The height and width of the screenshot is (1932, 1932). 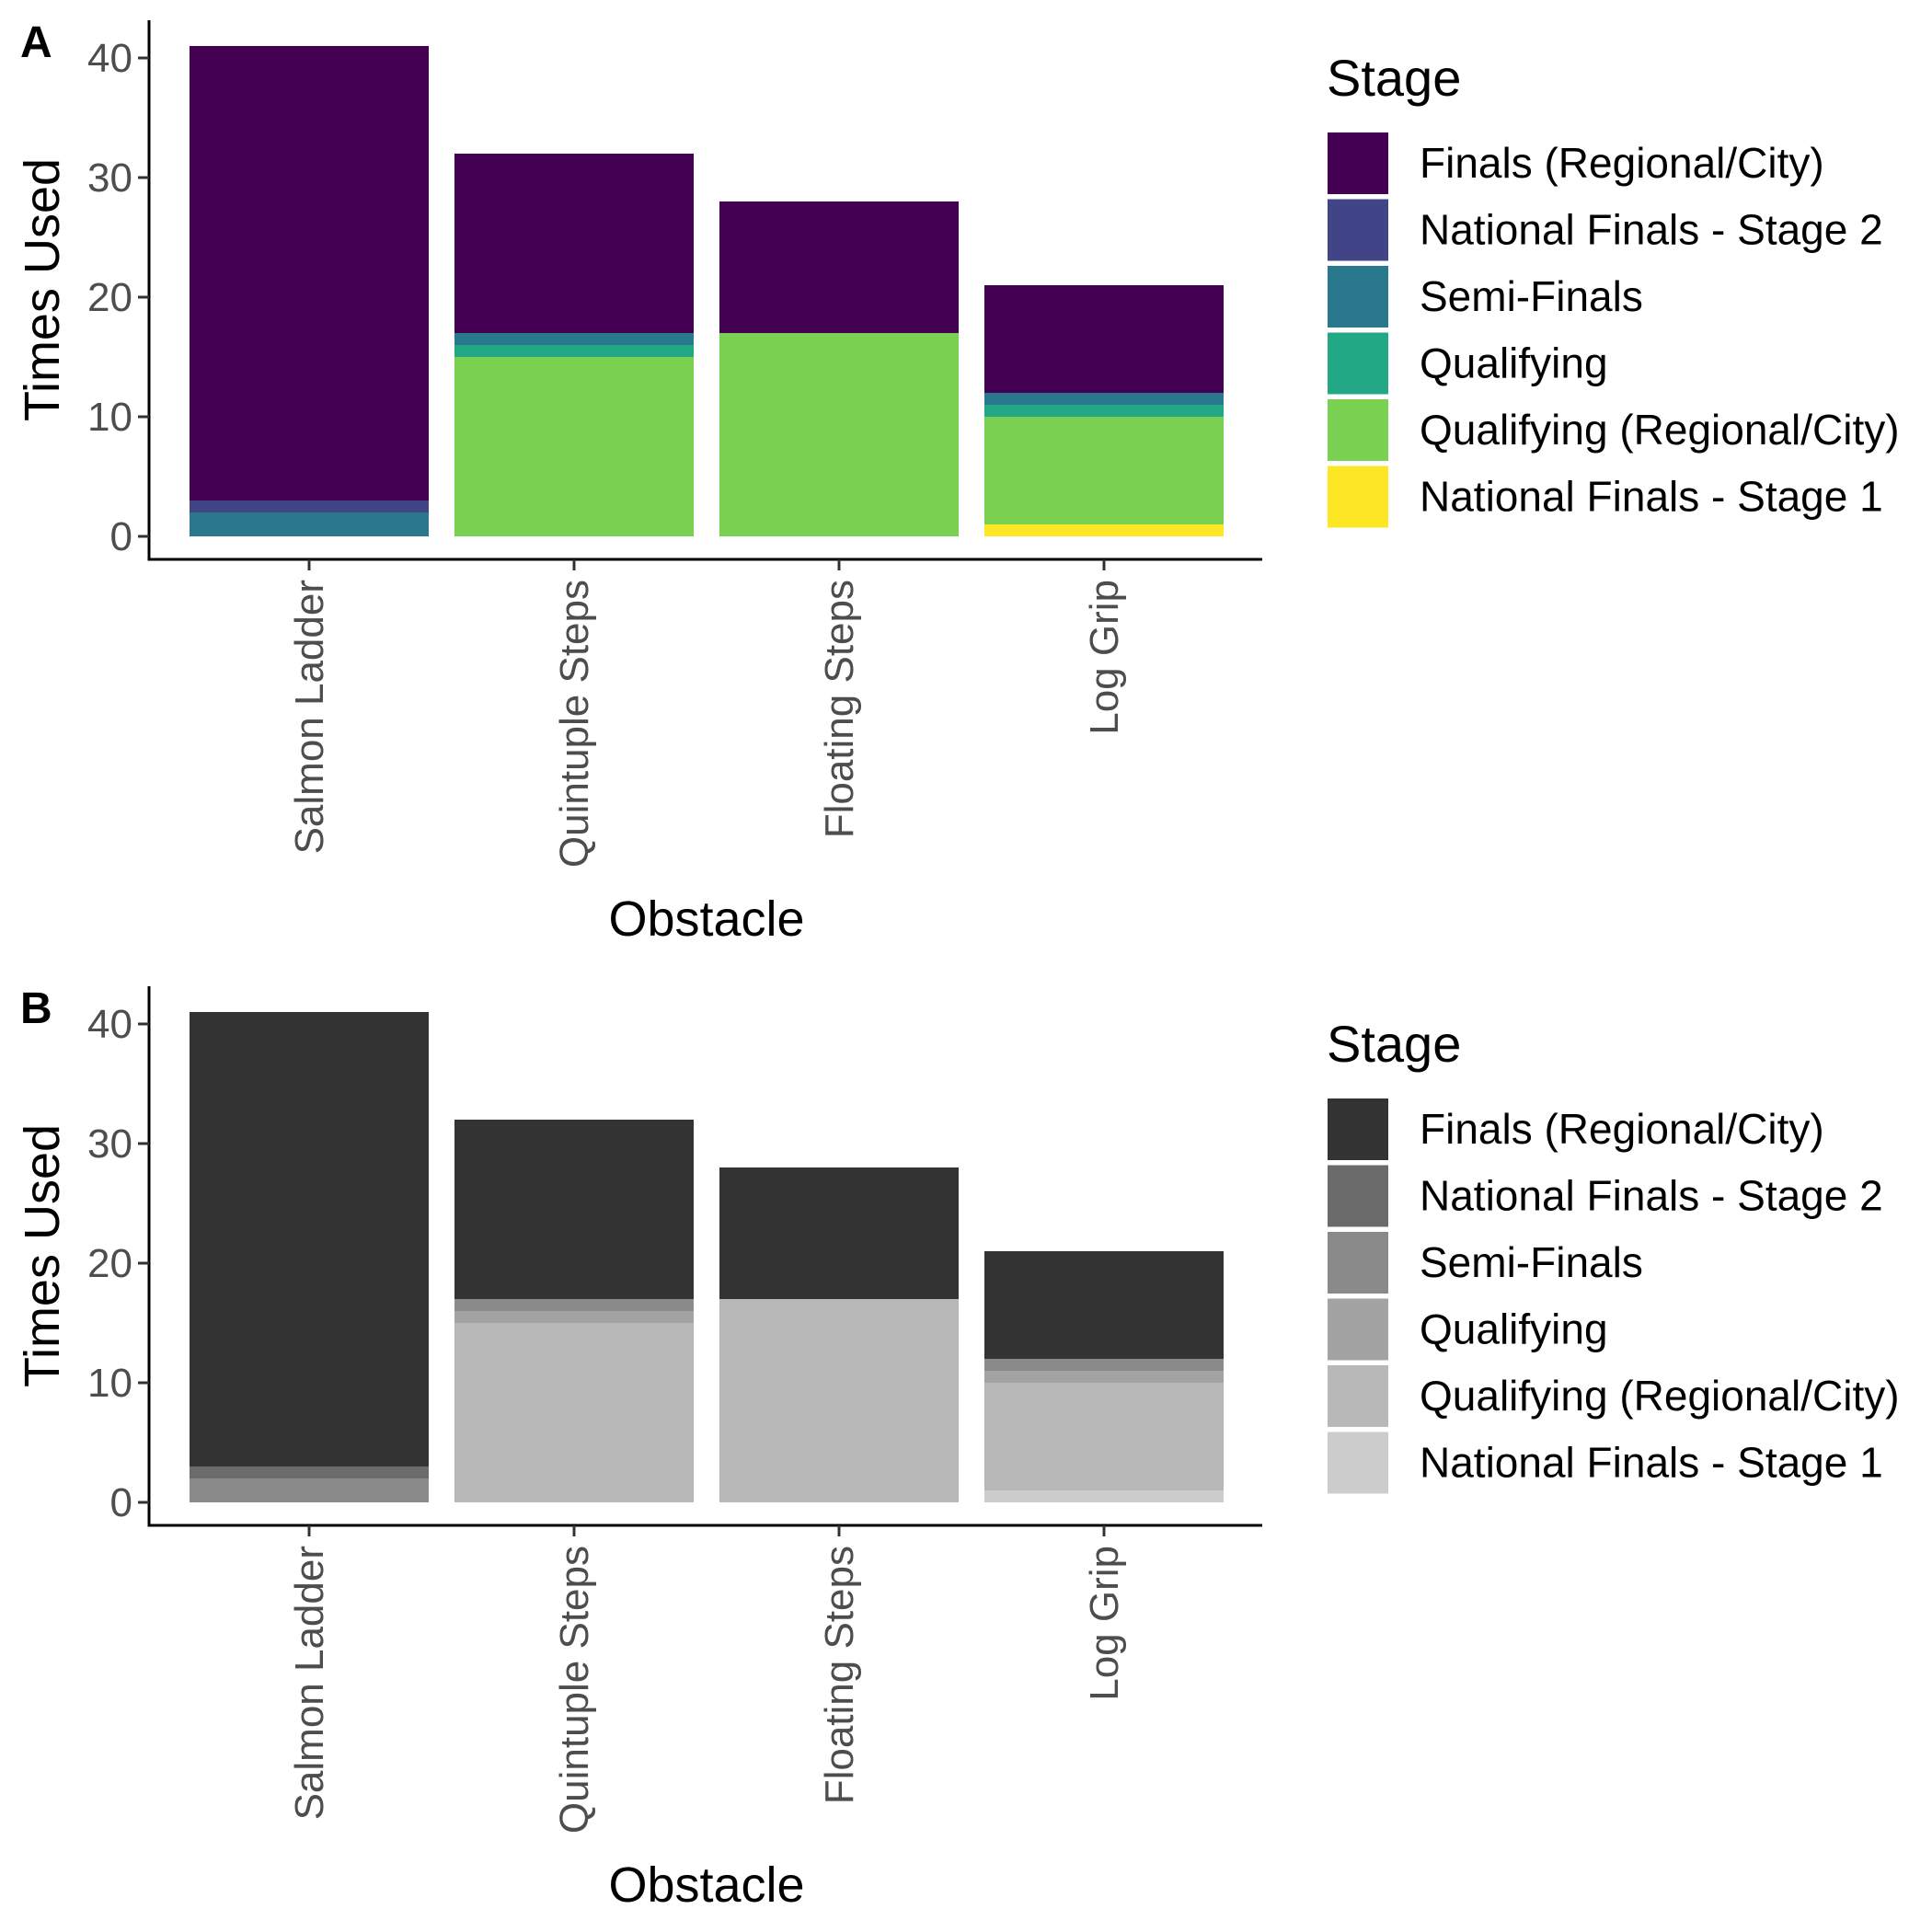 I want to click on panel-label: A, so click(x=36, y=42).